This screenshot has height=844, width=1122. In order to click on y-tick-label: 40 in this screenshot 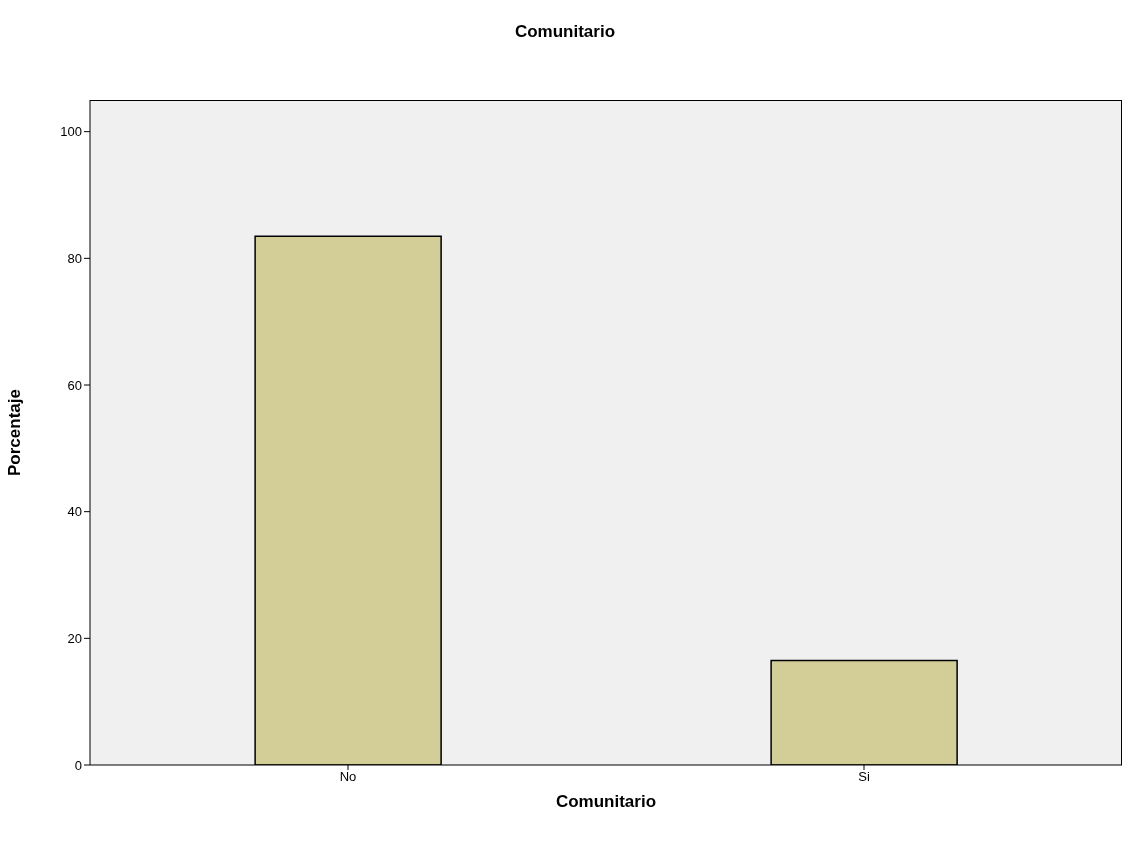, I will do `click(74, 512)`.